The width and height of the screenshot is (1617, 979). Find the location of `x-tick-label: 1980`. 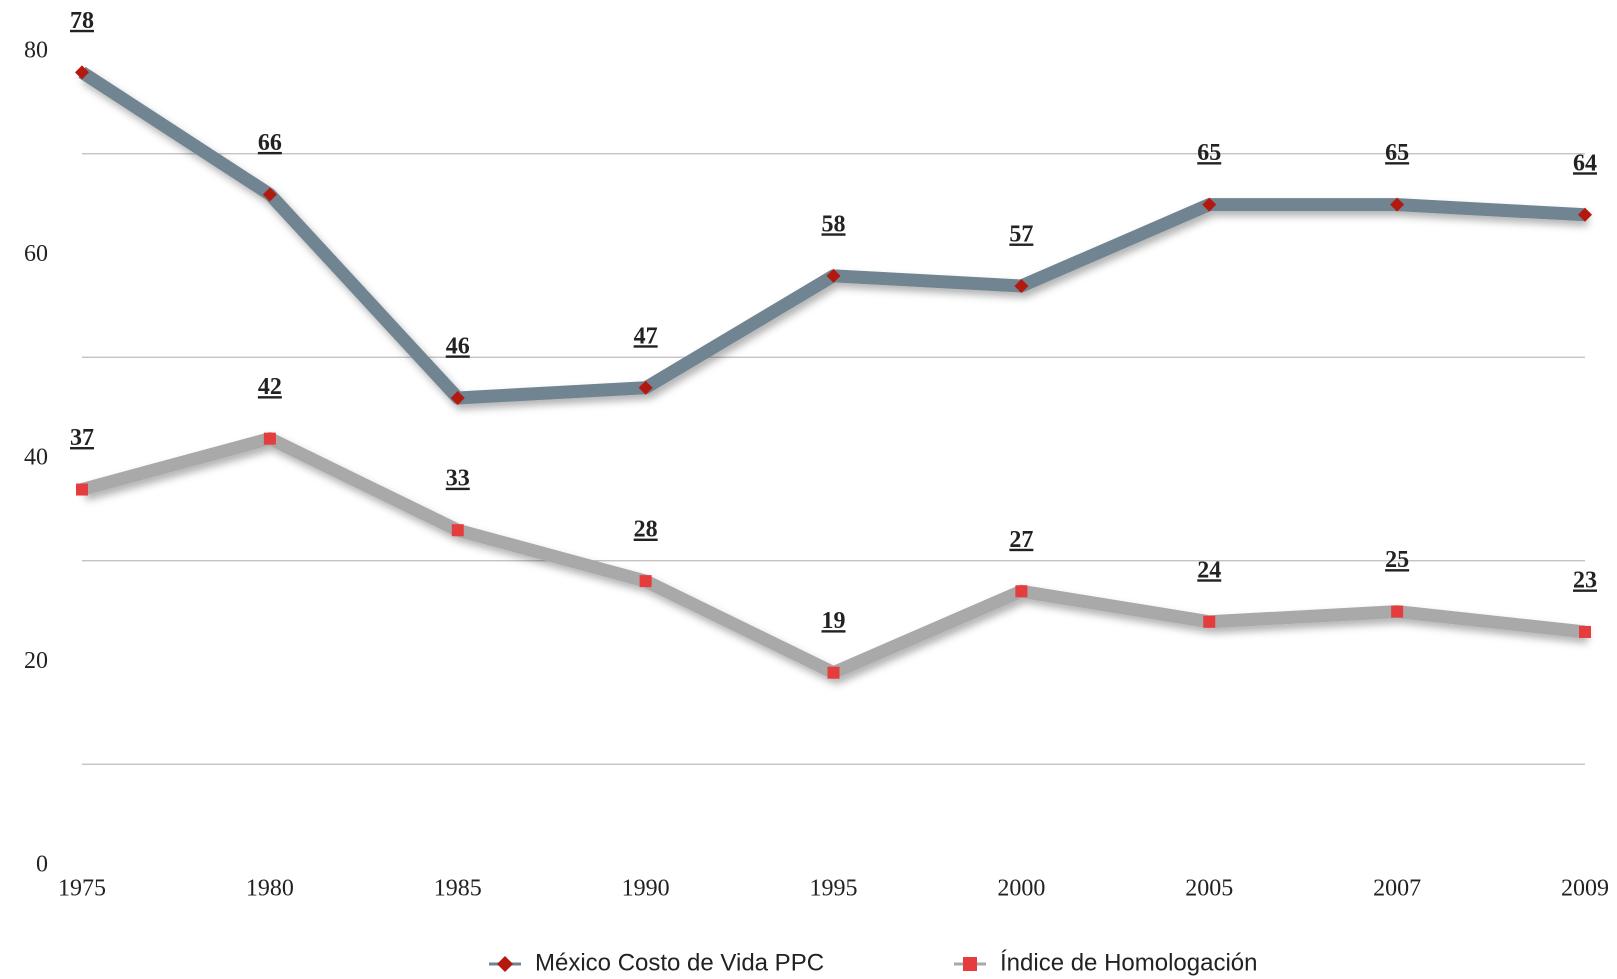

x-tick-label: 1980 is located at coordinates (270, 889).